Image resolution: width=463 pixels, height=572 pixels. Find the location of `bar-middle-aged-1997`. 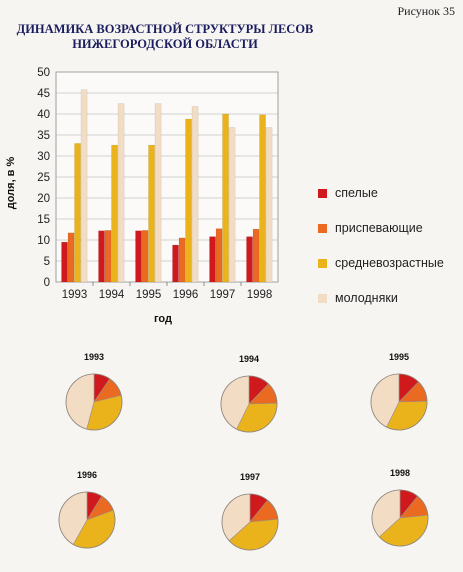

bar-middle-aged-1997 is located at coordinates (225, 198).